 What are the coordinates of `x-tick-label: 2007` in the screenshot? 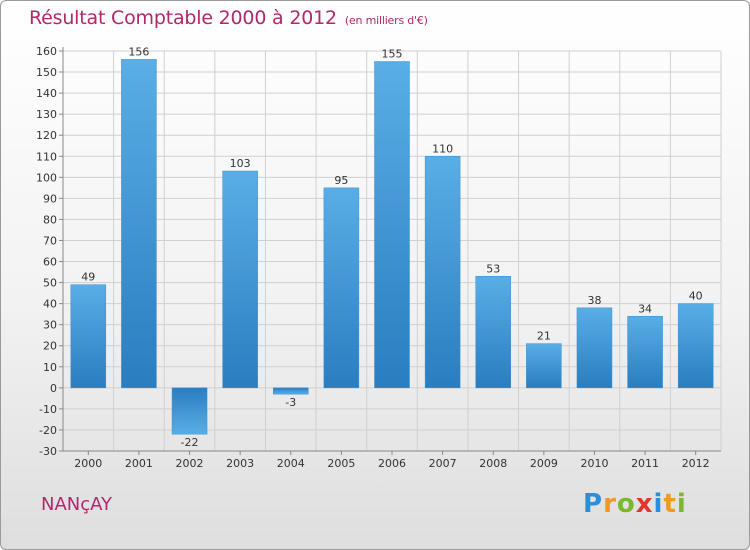 It's located at (443, 463).